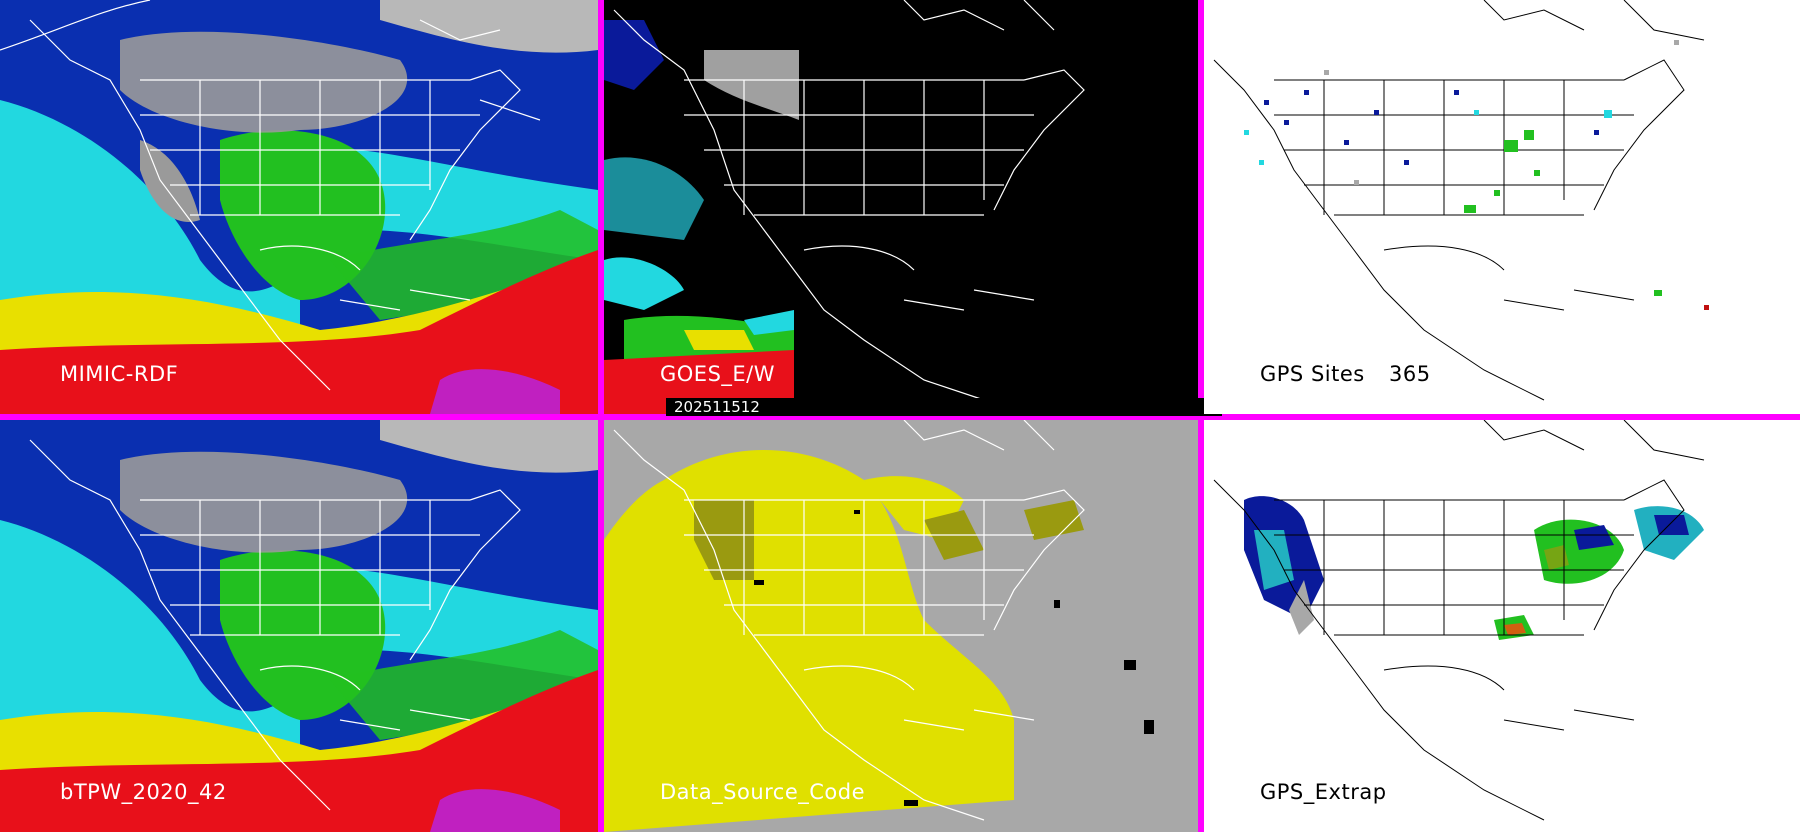 This screenshot has width=1800, height=832. What do you see at coordinates (763, 792) in the screenshot?
I see `panel-label: Data_Source_Code` at bounding box center [763, 792].